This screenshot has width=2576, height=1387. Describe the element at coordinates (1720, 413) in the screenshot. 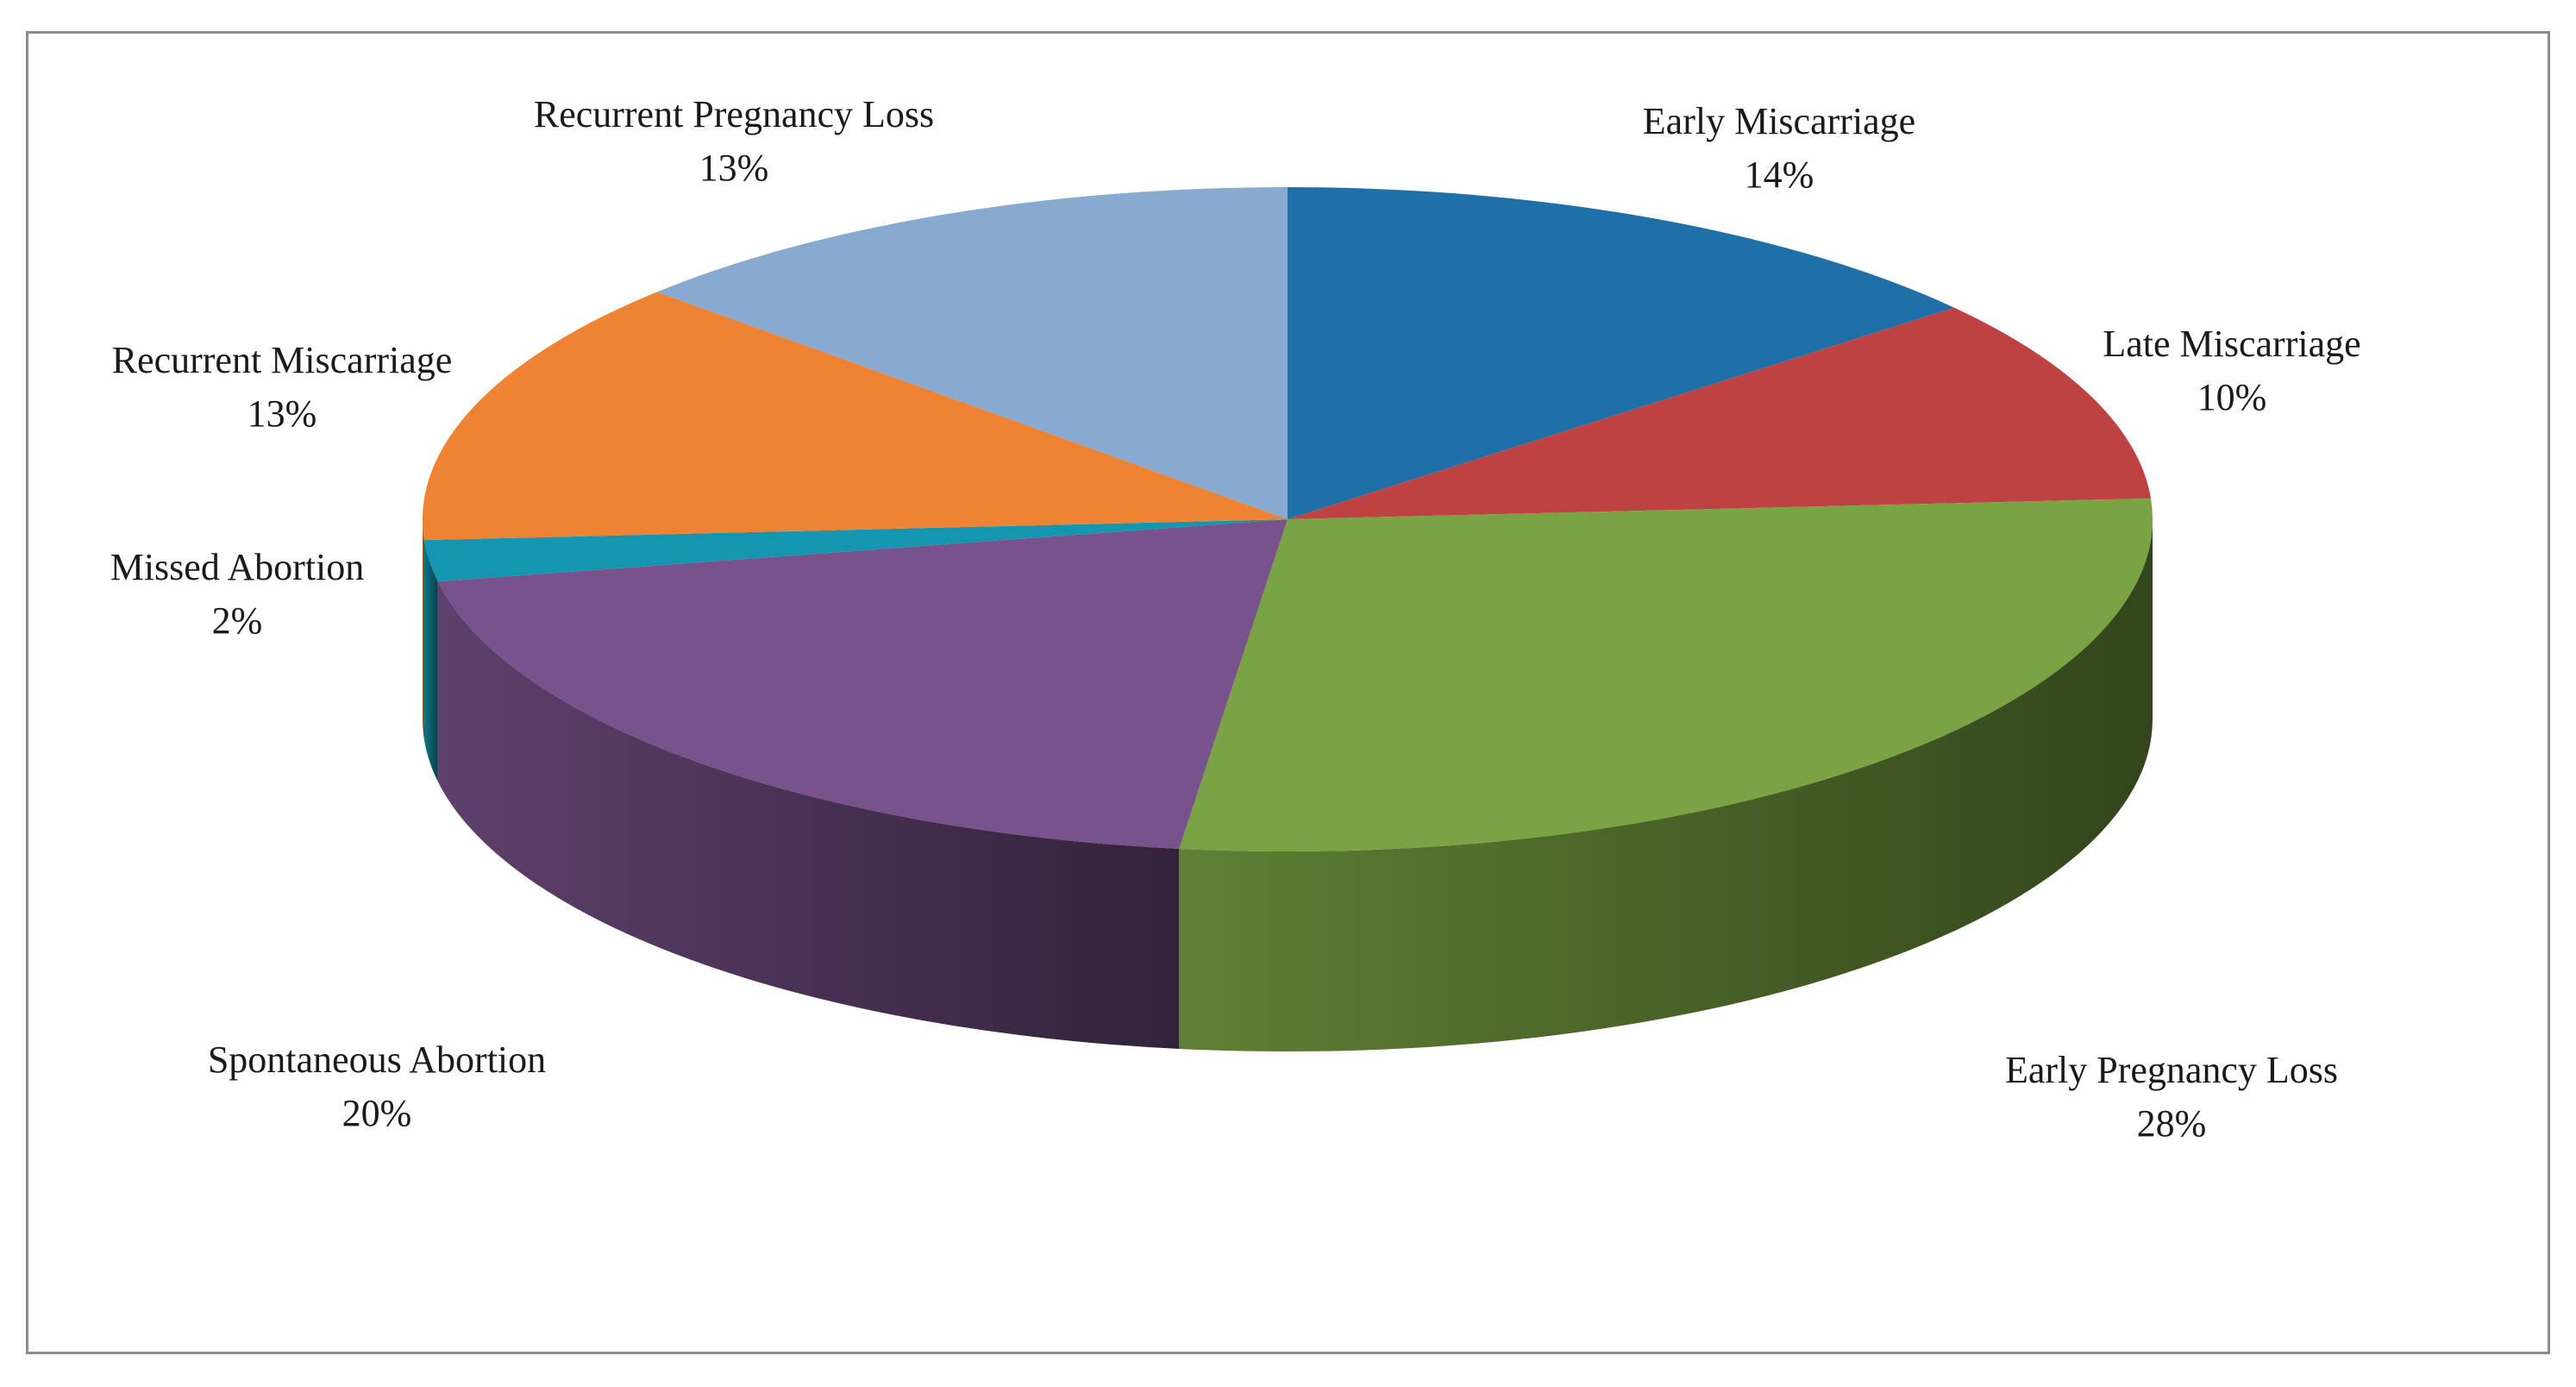

I see `slice-late-miscarriage` at that location.